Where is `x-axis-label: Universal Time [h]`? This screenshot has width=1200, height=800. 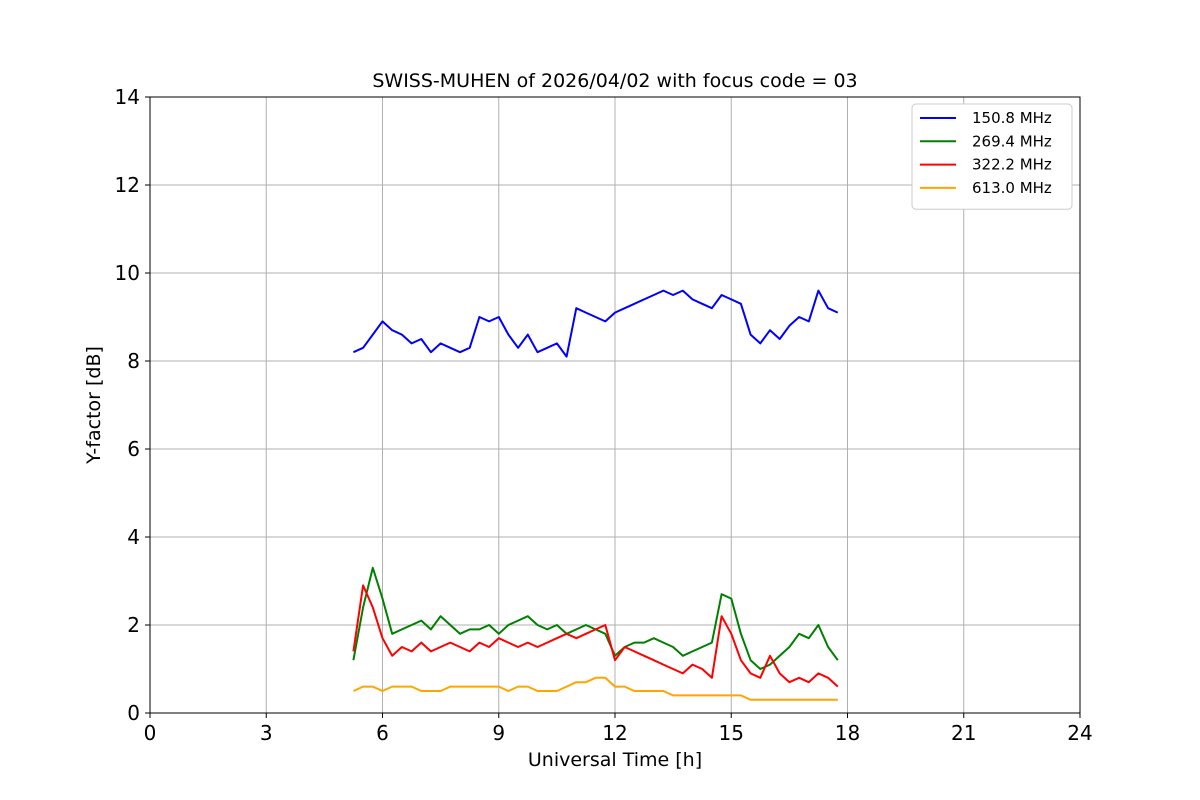
x-axis-label: Universal Time [h] is located at coordinates (615, 760).